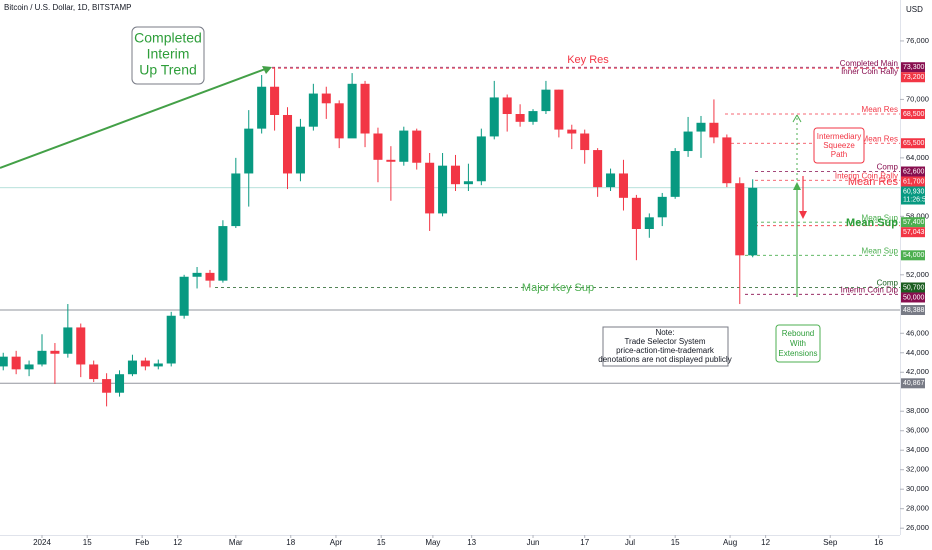 Image resolution: width=932 pixels, height=550 pixels. What do you see at coordinates (267, 70) in the screenshot?
I see `trend-arrow-head` at bounding box center [267, 70].